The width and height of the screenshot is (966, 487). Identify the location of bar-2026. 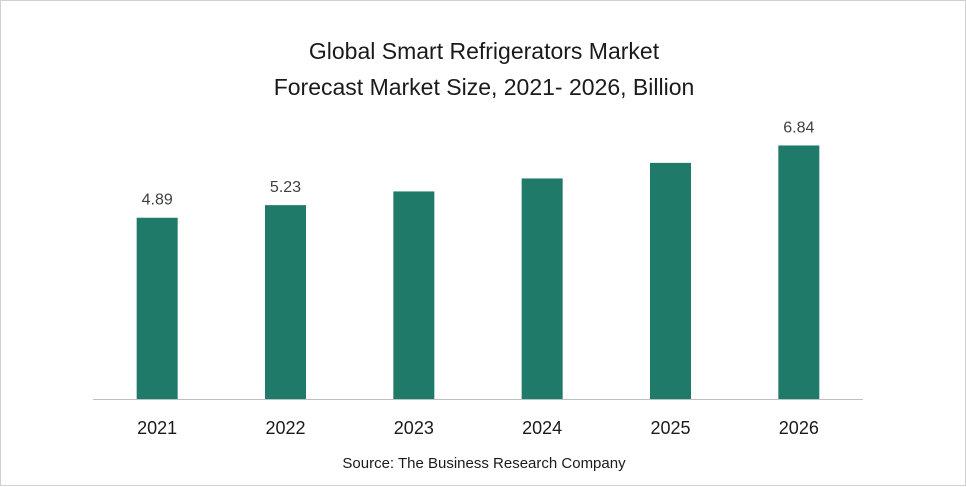
(799, 272).